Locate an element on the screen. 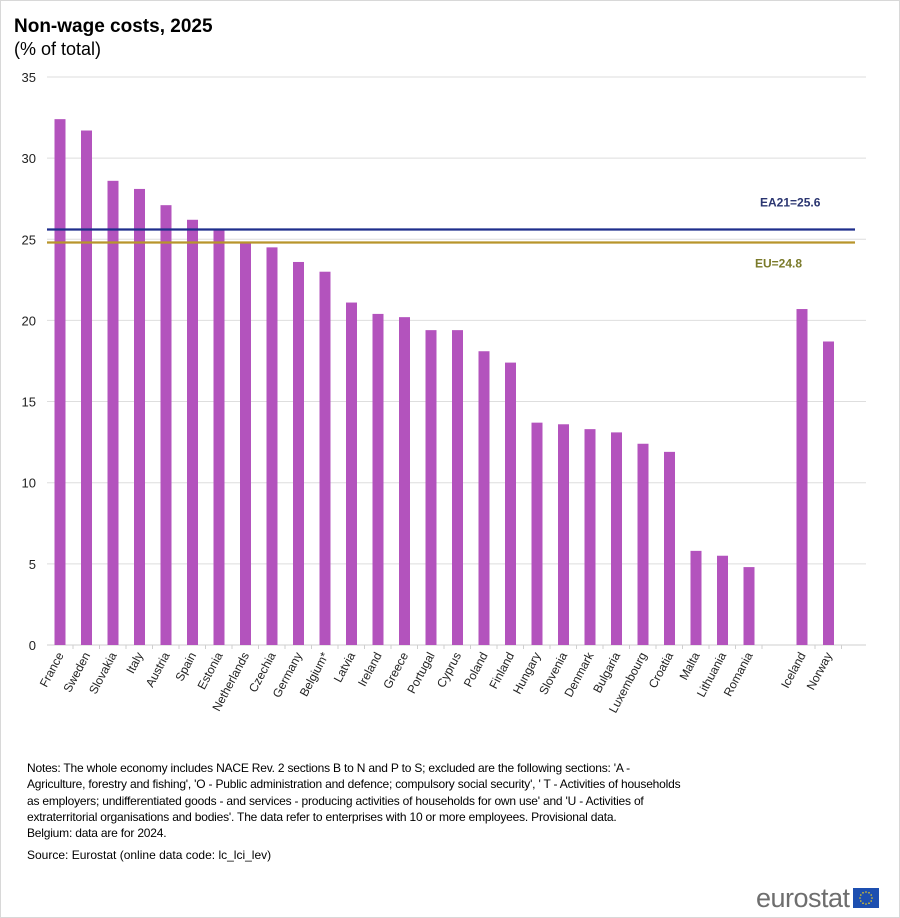 The height and width of the screenshot is (918, 900). bar-austria is located at coordinates (166, 425).